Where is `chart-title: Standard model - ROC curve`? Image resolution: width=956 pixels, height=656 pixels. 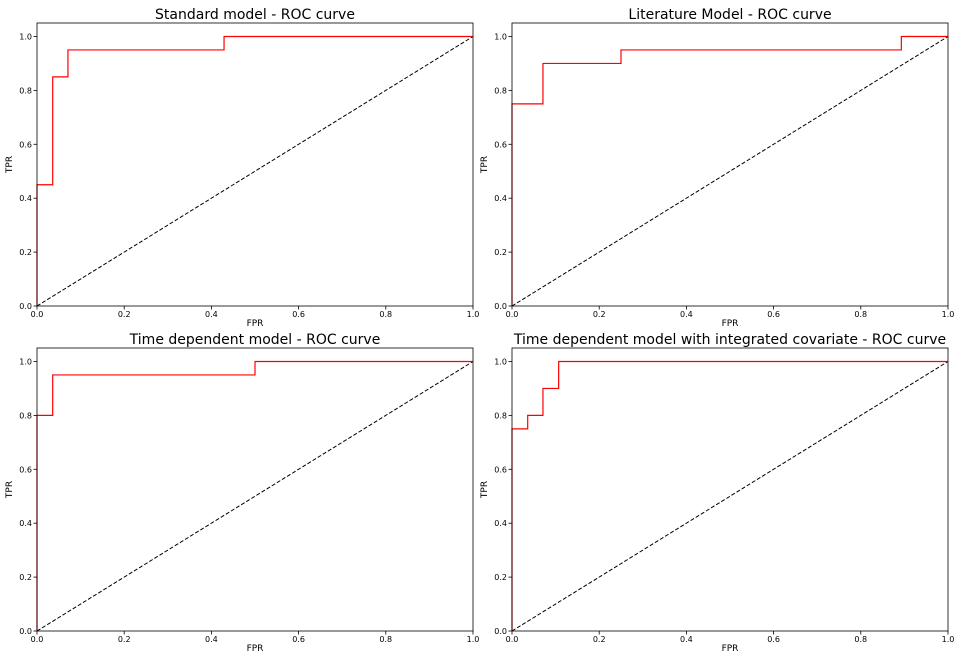
chart-title: Standard model - ROC curve is located at coordinates (255, 15).